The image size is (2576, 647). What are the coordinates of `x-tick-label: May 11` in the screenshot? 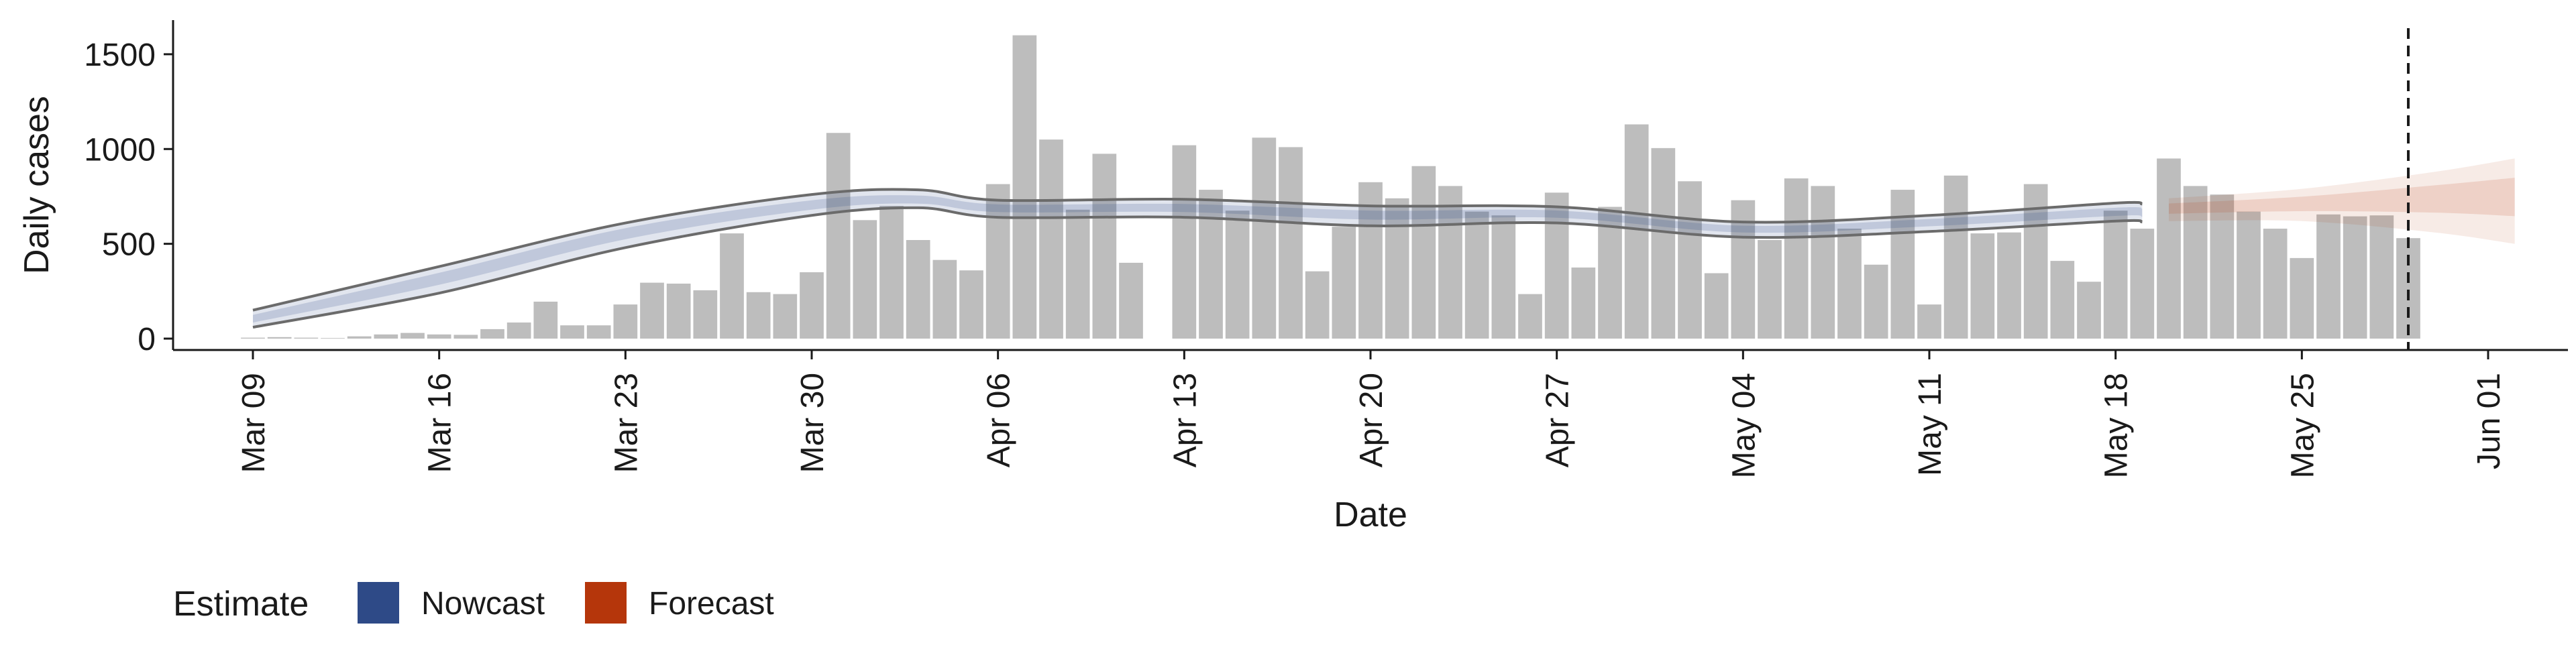 It's located at (1930, 424).